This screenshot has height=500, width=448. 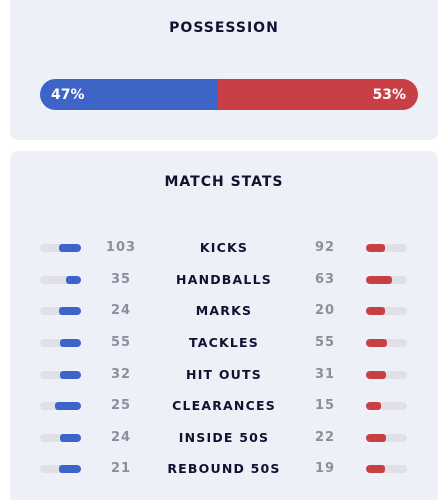 I want to click on possession-title: POSSESSION, so click(x=224, y=28).